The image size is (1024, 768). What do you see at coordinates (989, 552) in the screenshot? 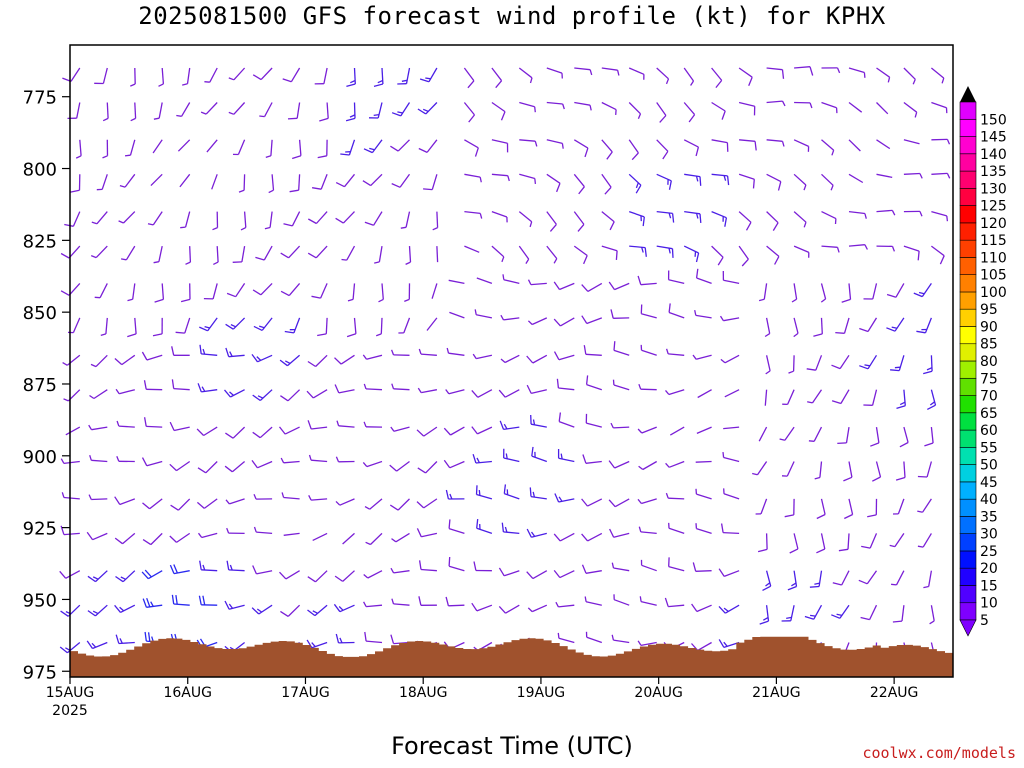
I see `colorbar-label: 25` at bounding box center [989, 552].